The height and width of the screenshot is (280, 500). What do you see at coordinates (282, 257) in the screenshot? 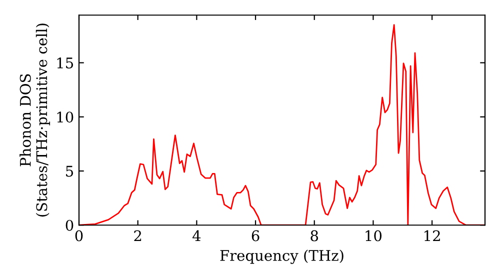
I see `x-axis-title: Frequency (THz)` at bounding box center [282, 257].